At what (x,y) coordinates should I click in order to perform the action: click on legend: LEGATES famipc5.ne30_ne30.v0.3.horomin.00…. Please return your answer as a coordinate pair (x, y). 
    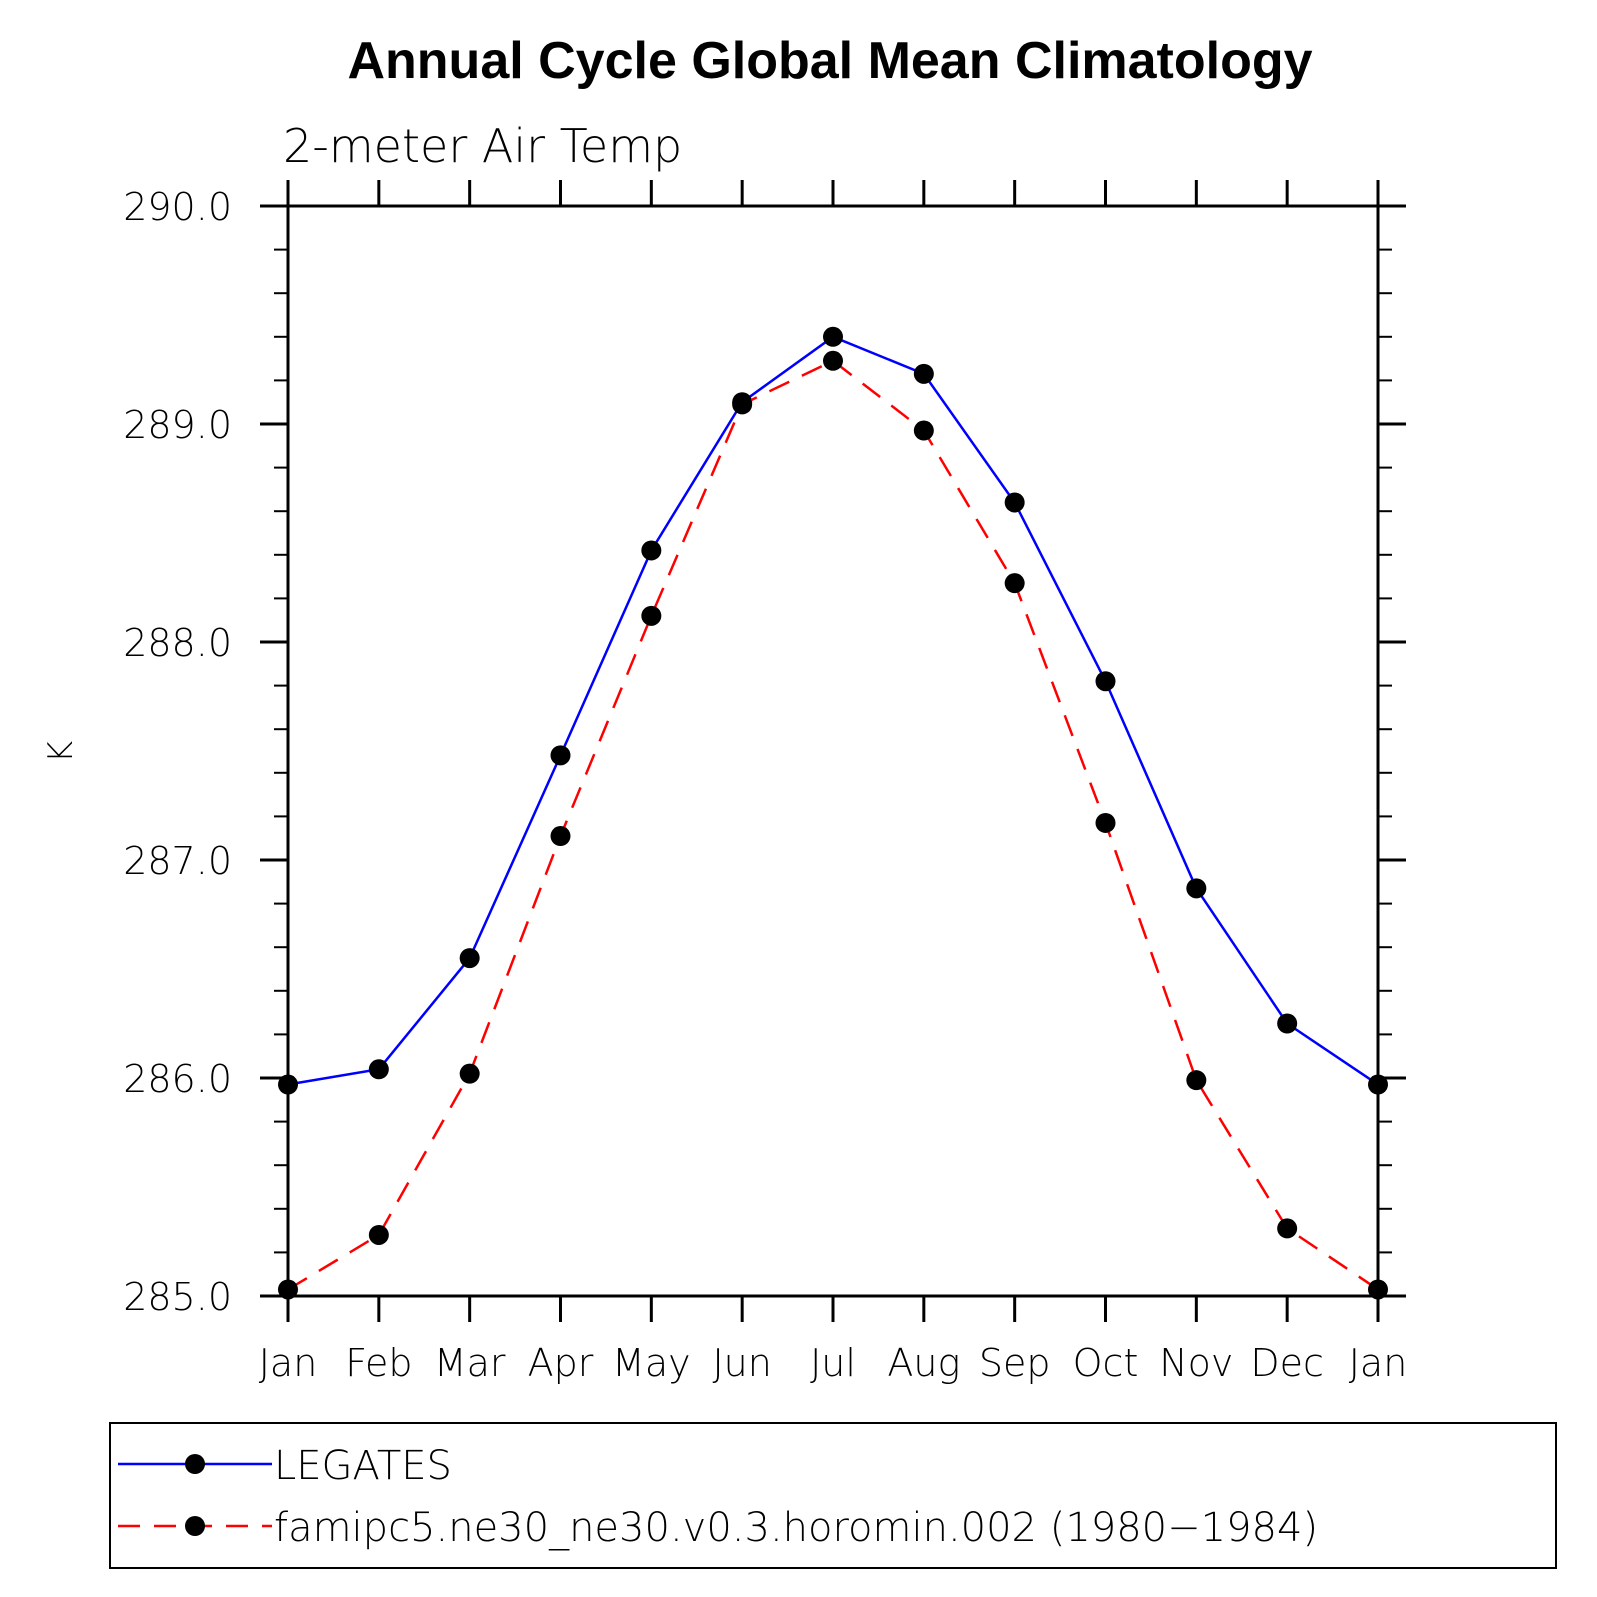
    Looking at the image, I should click on (718, 1497).